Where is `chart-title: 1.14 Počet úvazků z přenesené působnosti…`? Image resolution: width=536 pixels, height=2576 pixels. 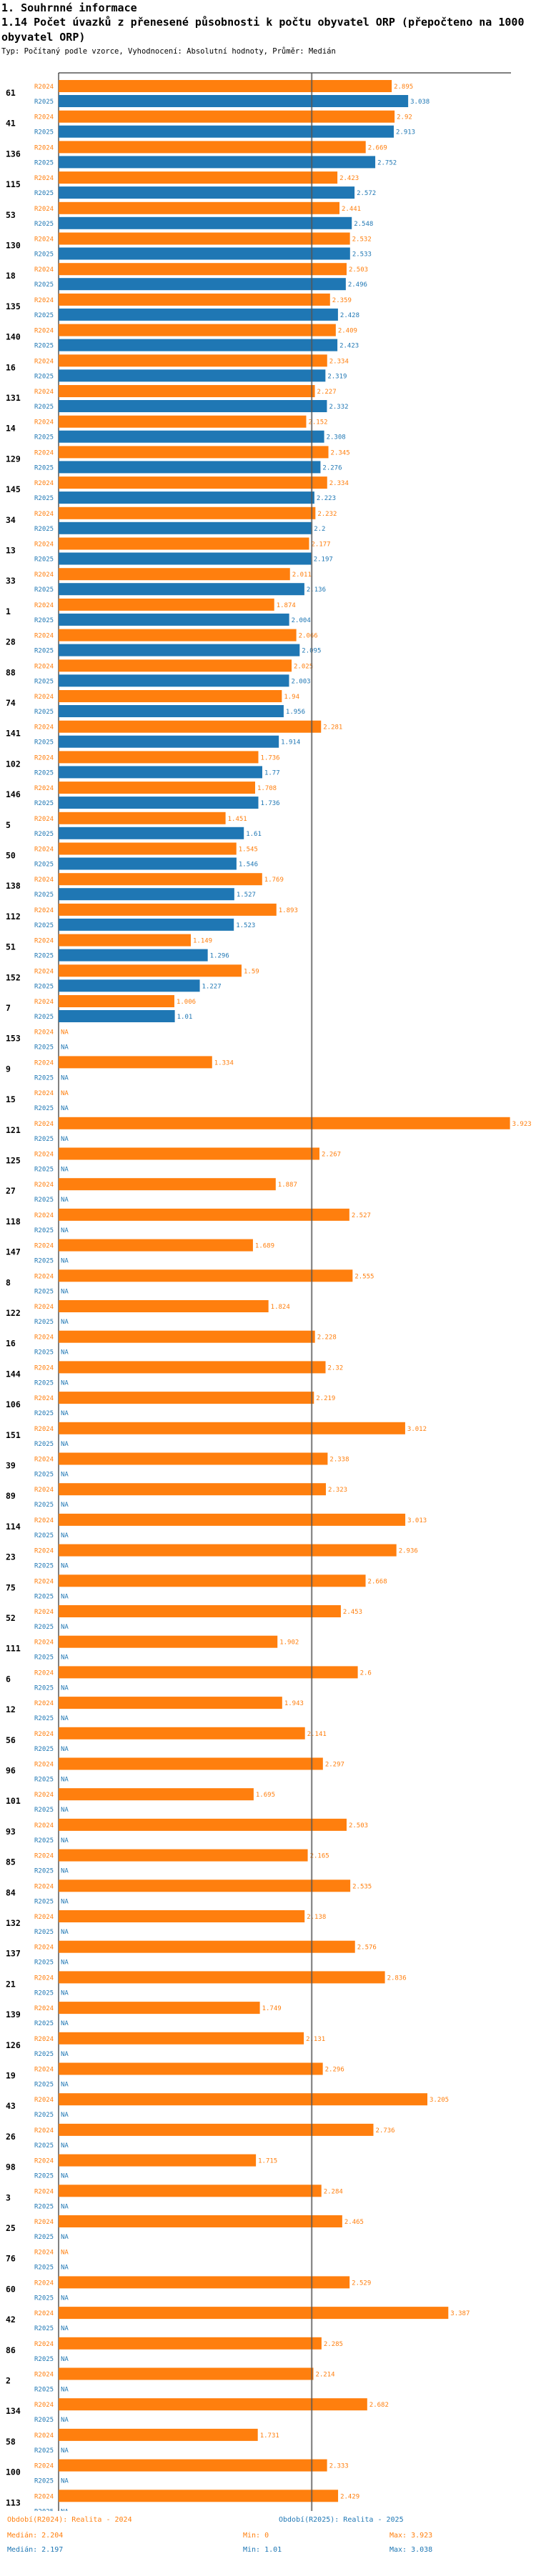 chart-title: 1.14 Počet úvazků z přenesené působnosti… is located at coordinates (263, 30).